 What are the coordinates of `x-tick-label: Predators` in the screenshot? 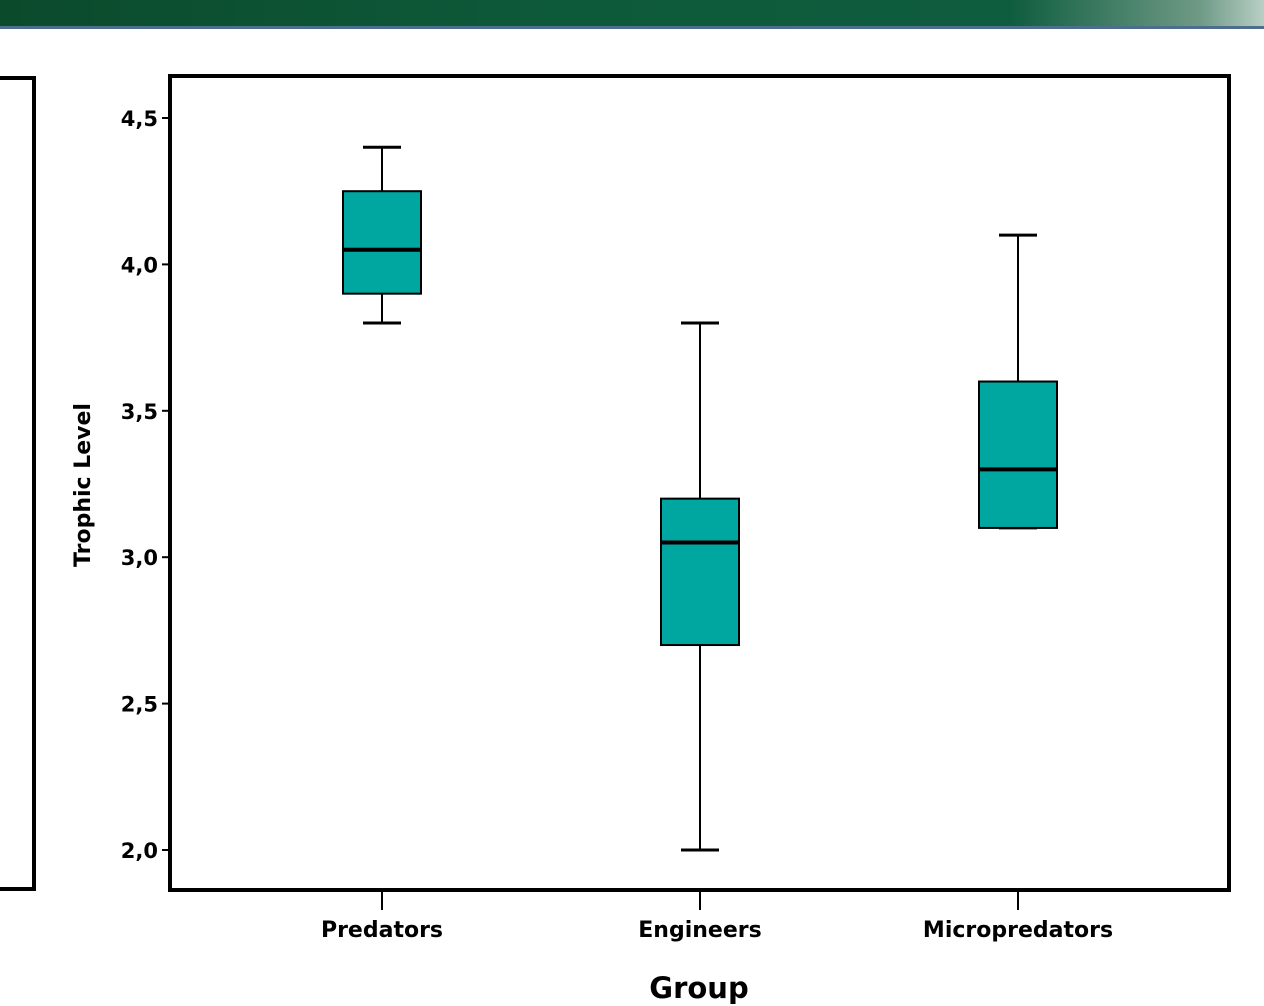 It's located at (382, 930).